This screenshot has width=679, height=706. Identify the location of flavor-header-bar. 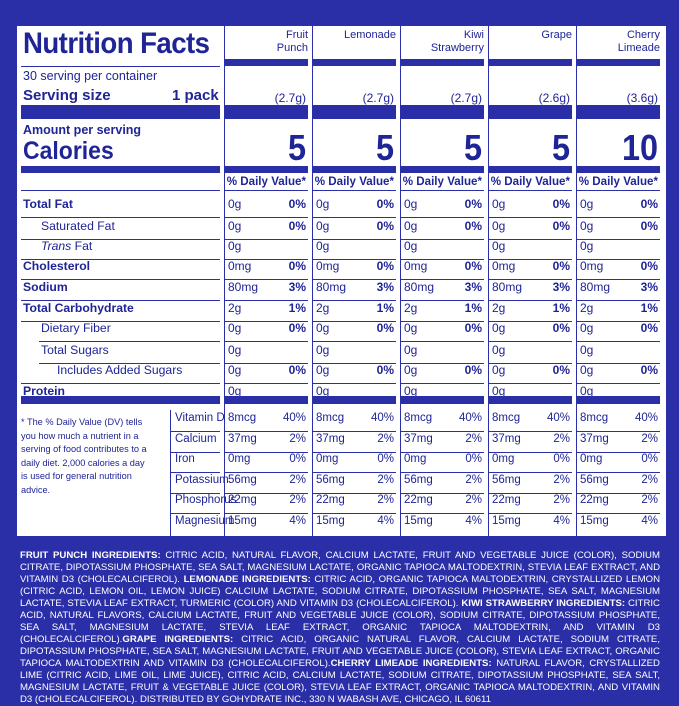
(266, 62).